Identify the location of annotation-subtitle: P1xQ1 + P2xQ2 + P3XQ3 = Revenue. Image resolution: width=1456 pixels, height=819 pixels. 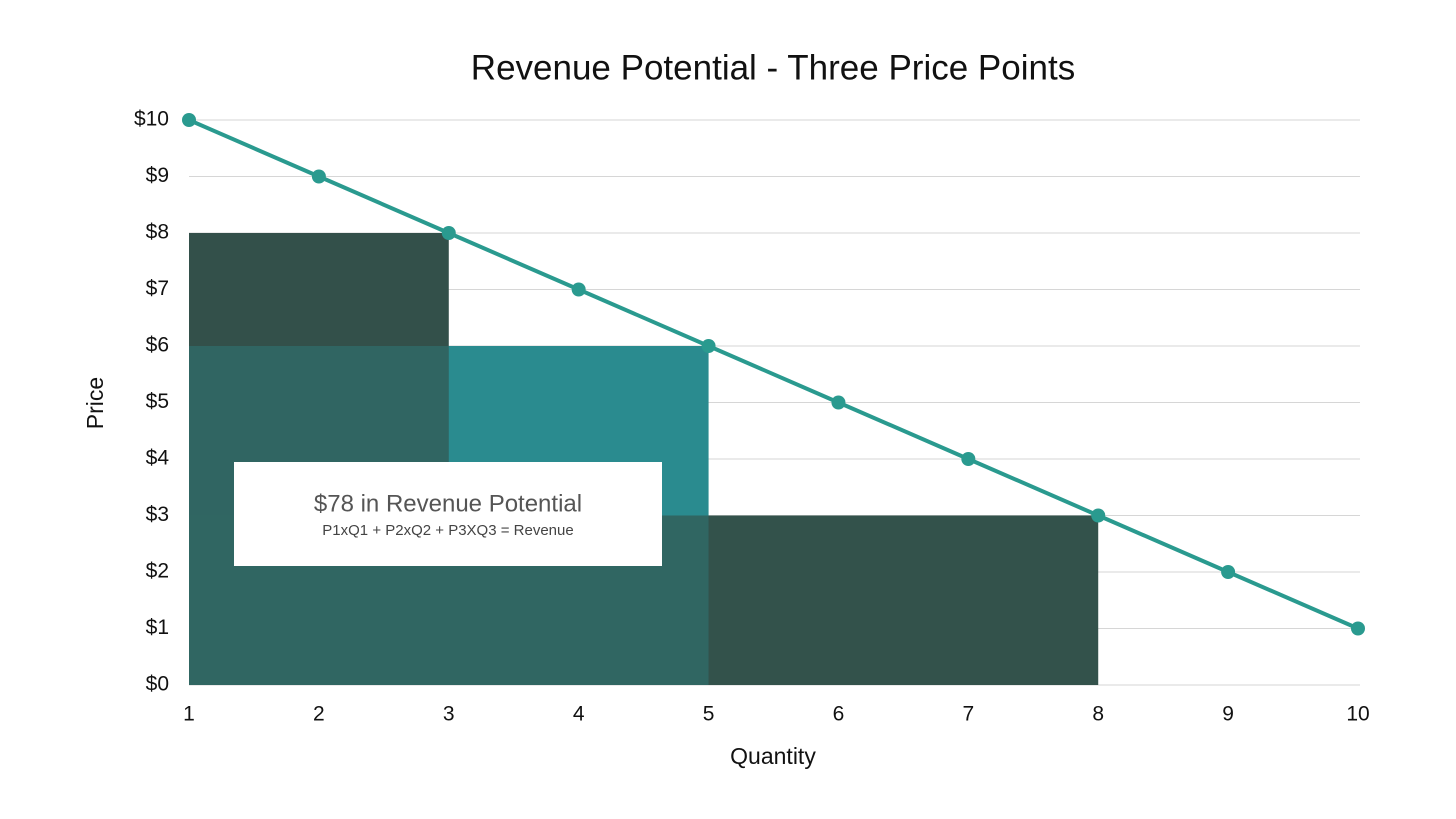
(447, 530).